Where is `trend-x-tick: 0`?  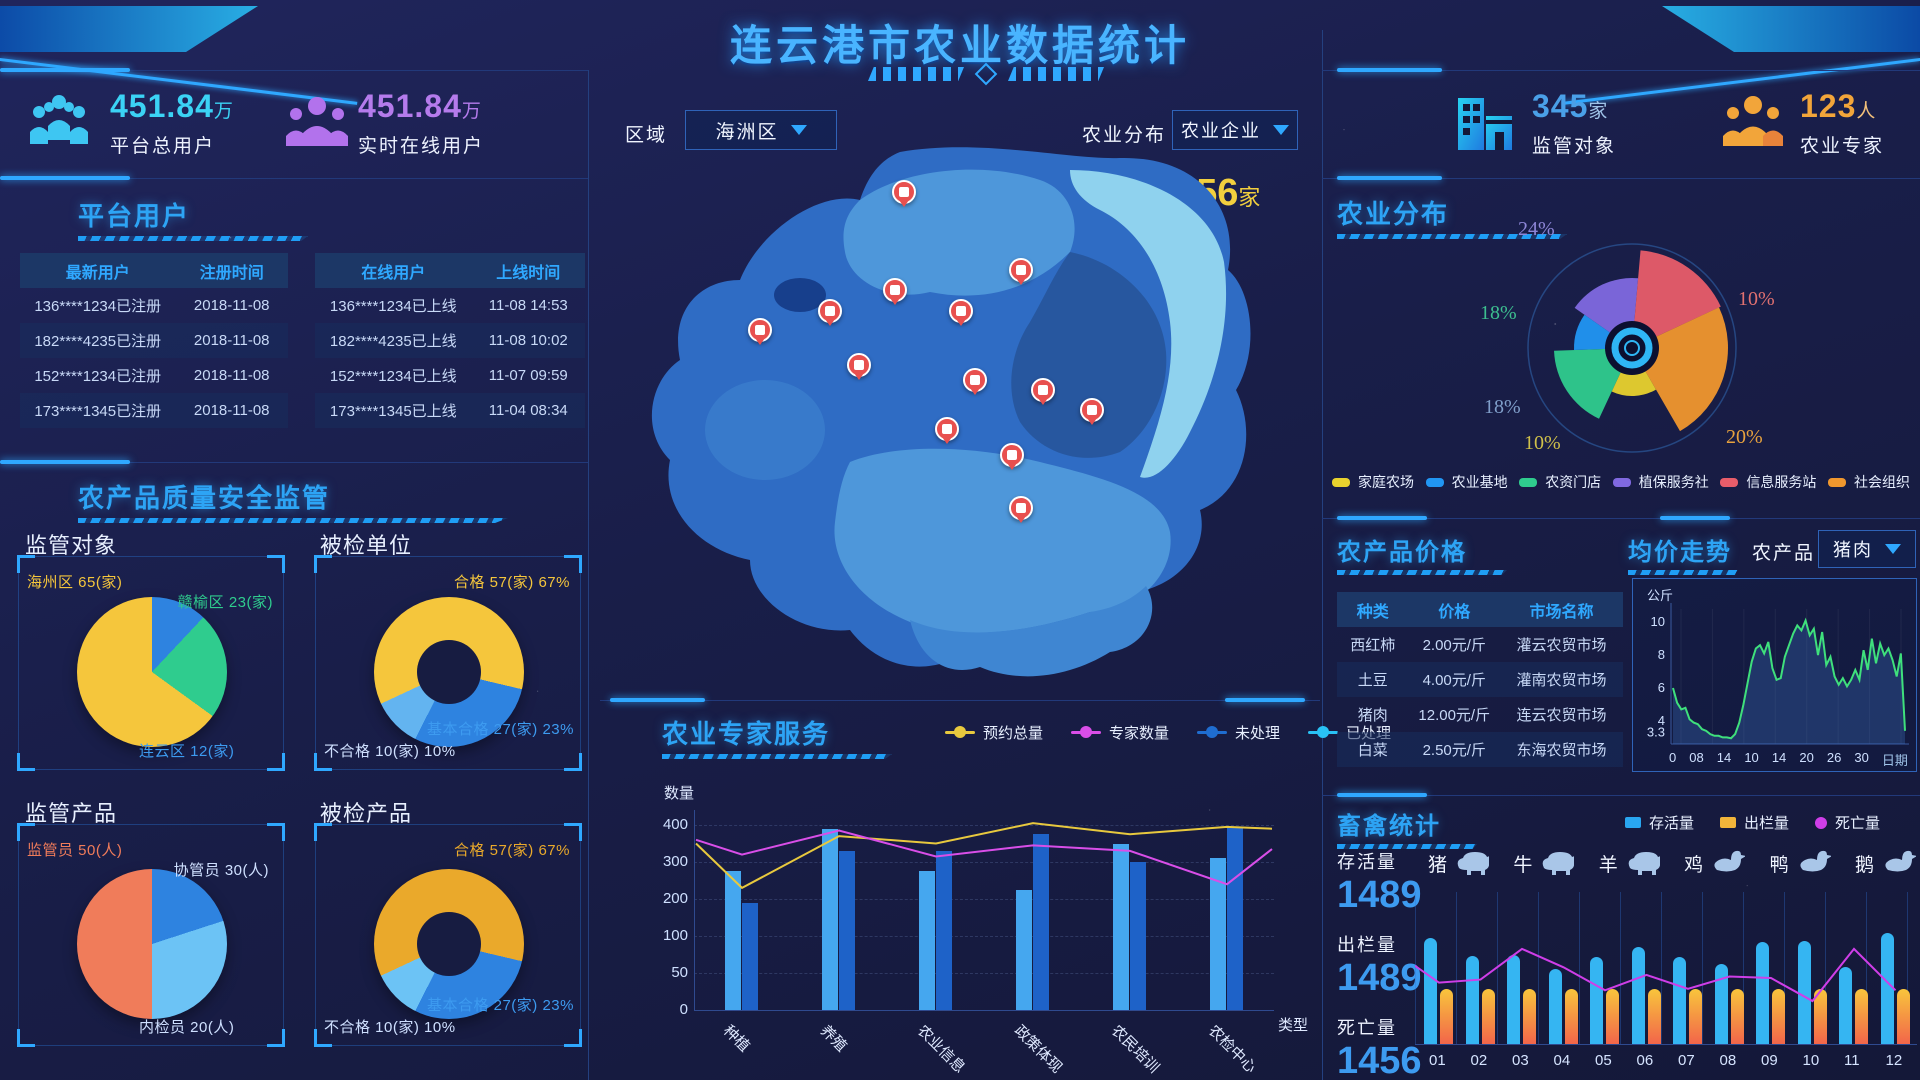
trend-x-tick: 0 is located at coordinates (1673, 757).